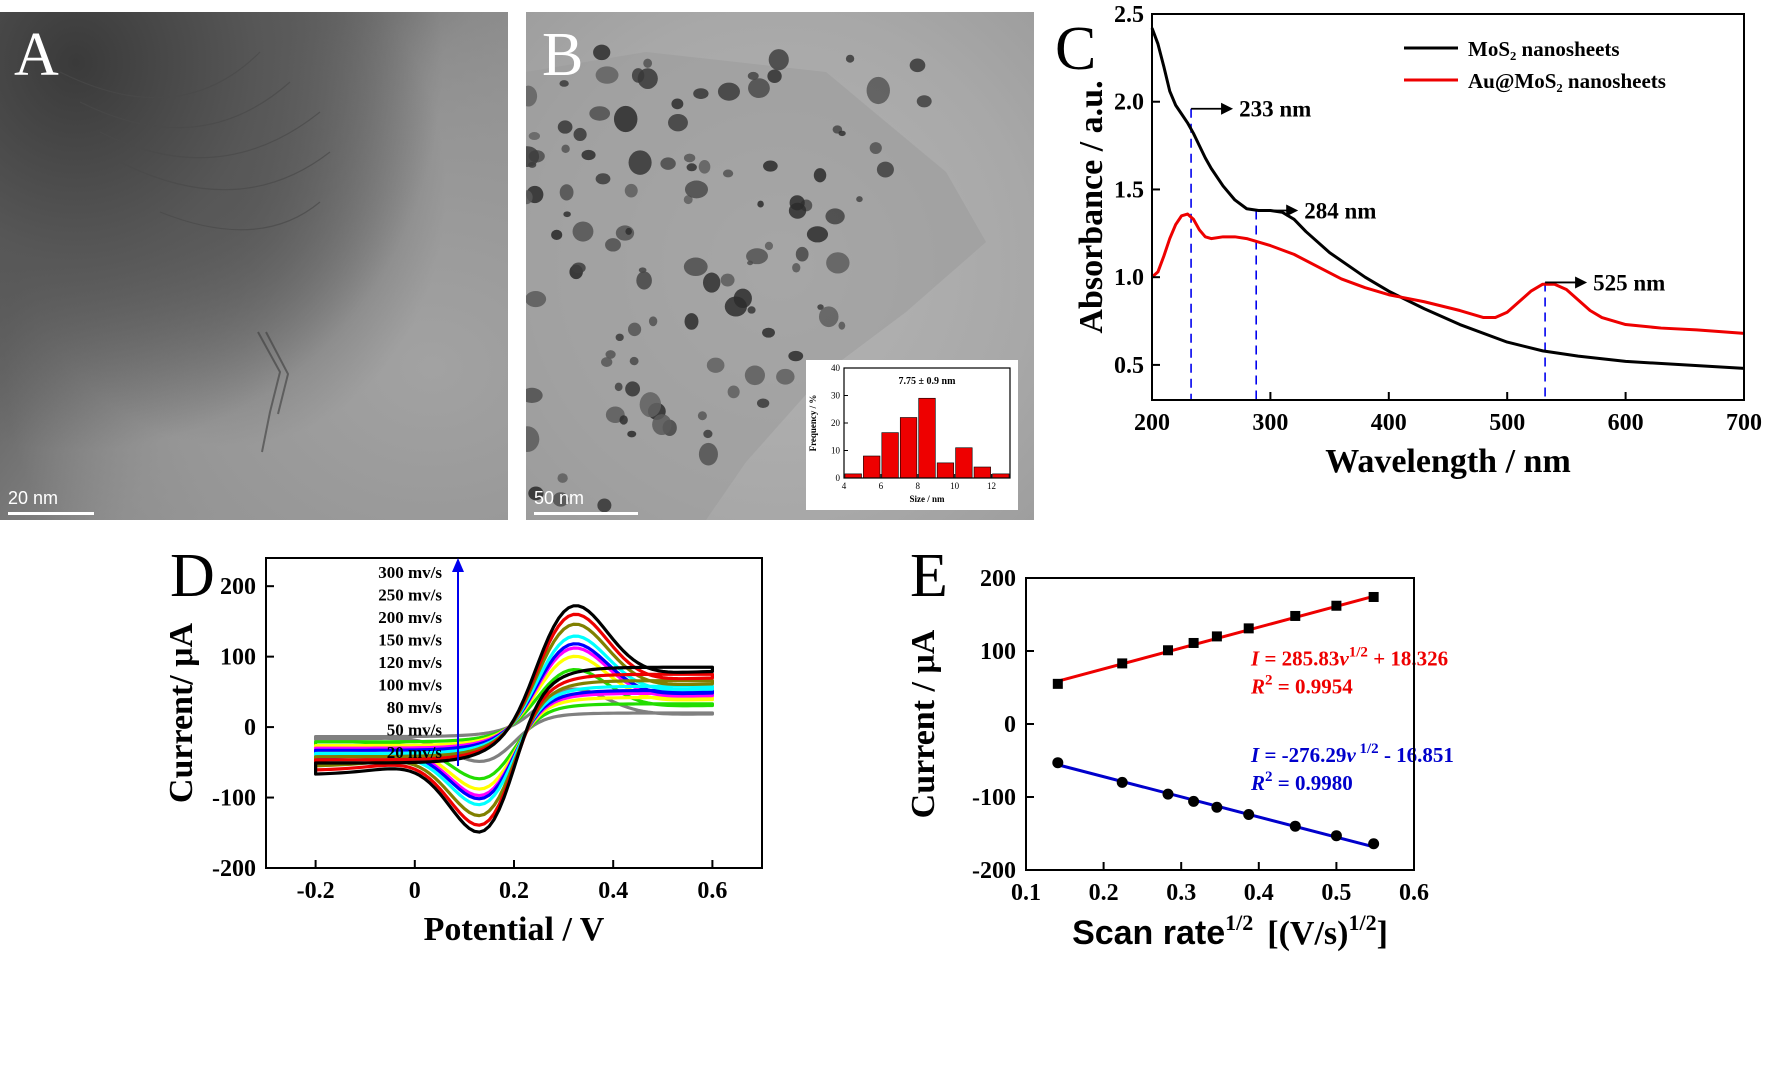 This screenshot has width=1770, height=1087. Describe the element at coordinates (1129, 278) in the screenshot. I see `y-tick-label: 1.0` at that location.